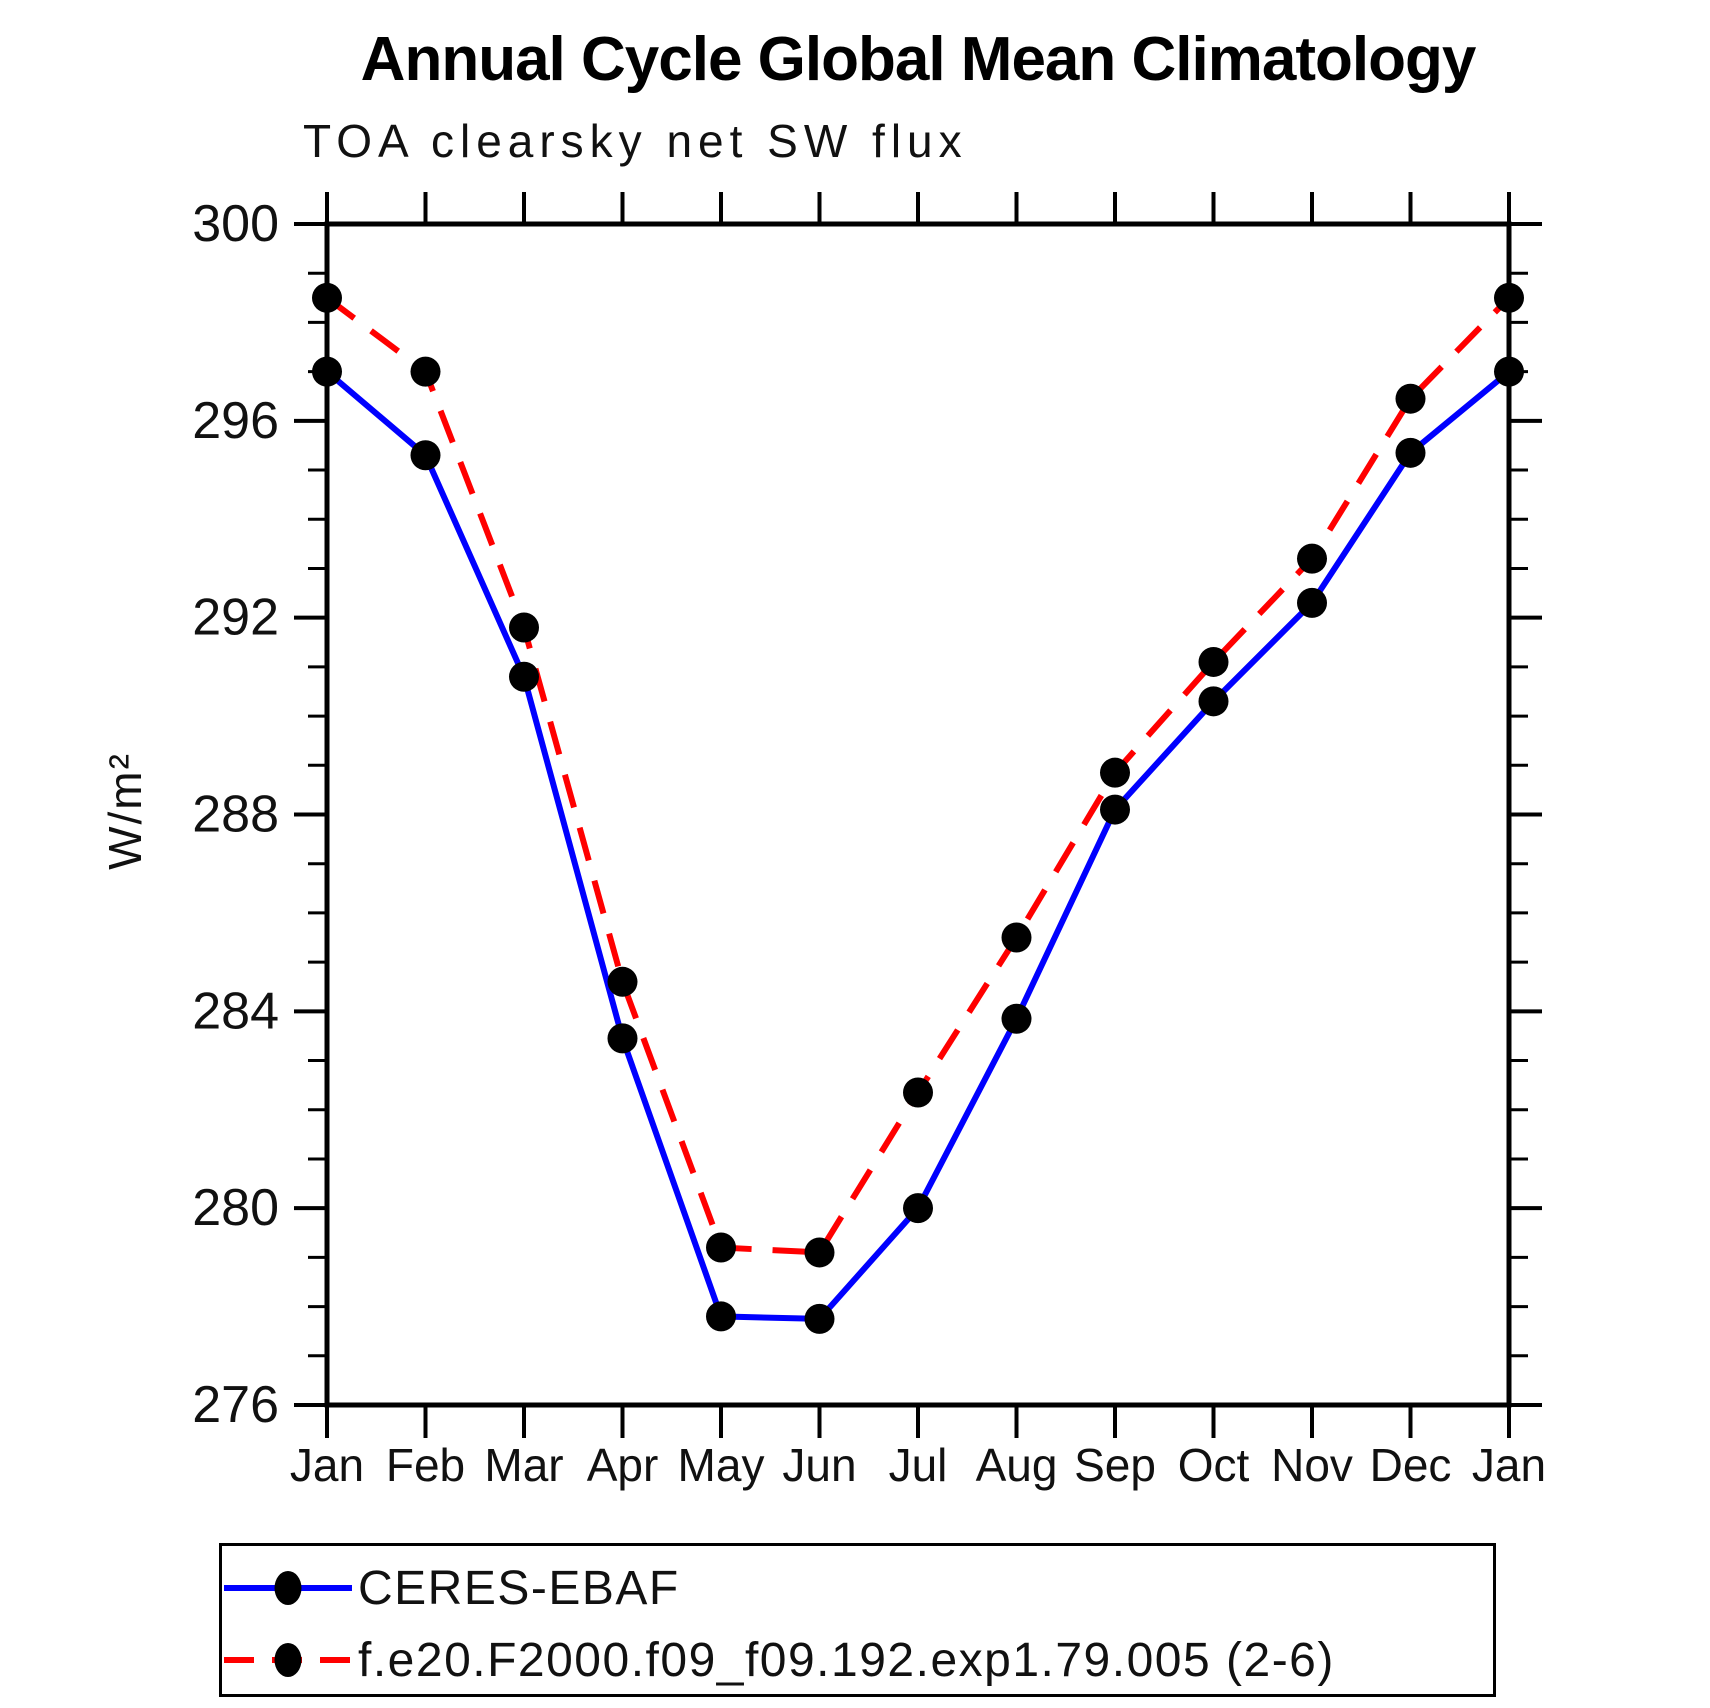  I want to click on x-tick-label: Jun, so click(819, 1465).